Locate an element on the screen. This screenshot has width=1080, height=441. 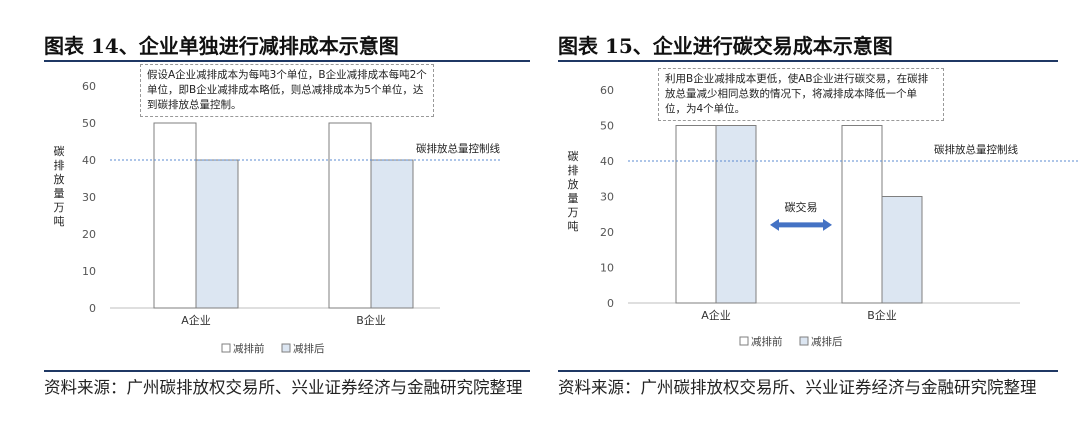
figure-title: 图表 15、企业进行碳交易成本示意图 is located at coordinates (725, 46).